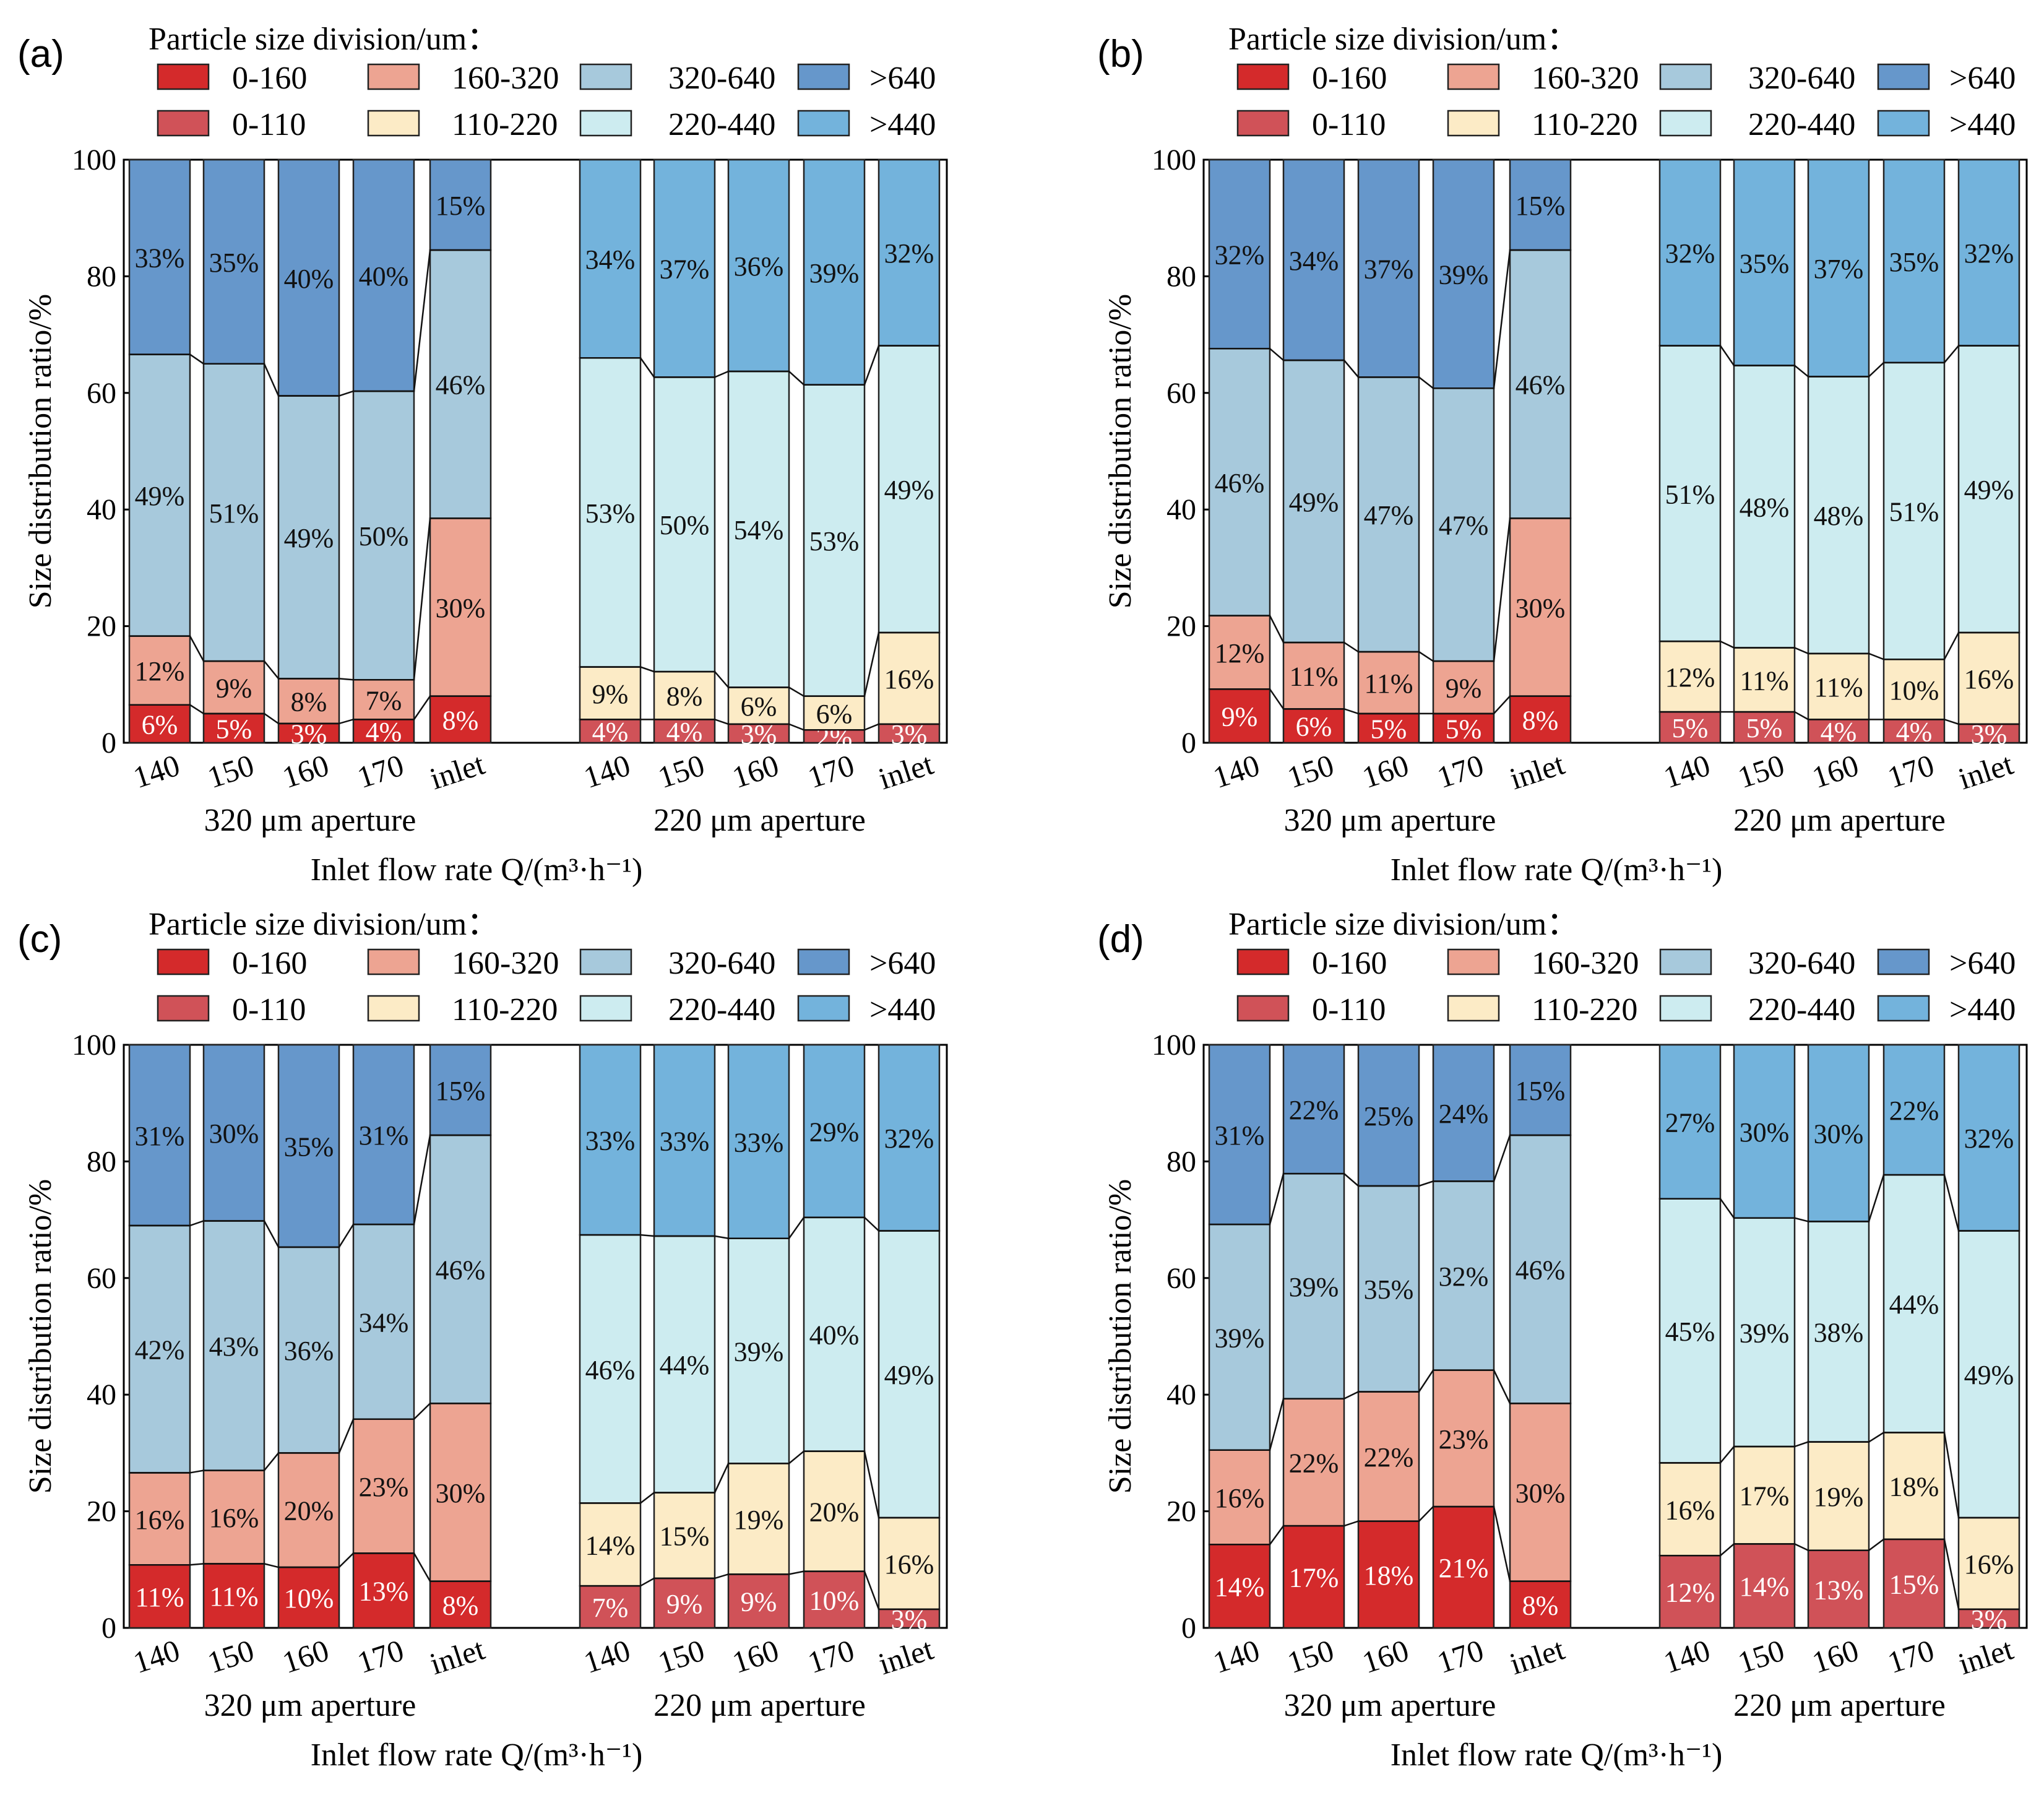 This screenshot has width=2044, height=1795. Describe the element at coordinates (1801, 124) in the screenshot. I see `legend-label-220-440: 220-440` at that location.